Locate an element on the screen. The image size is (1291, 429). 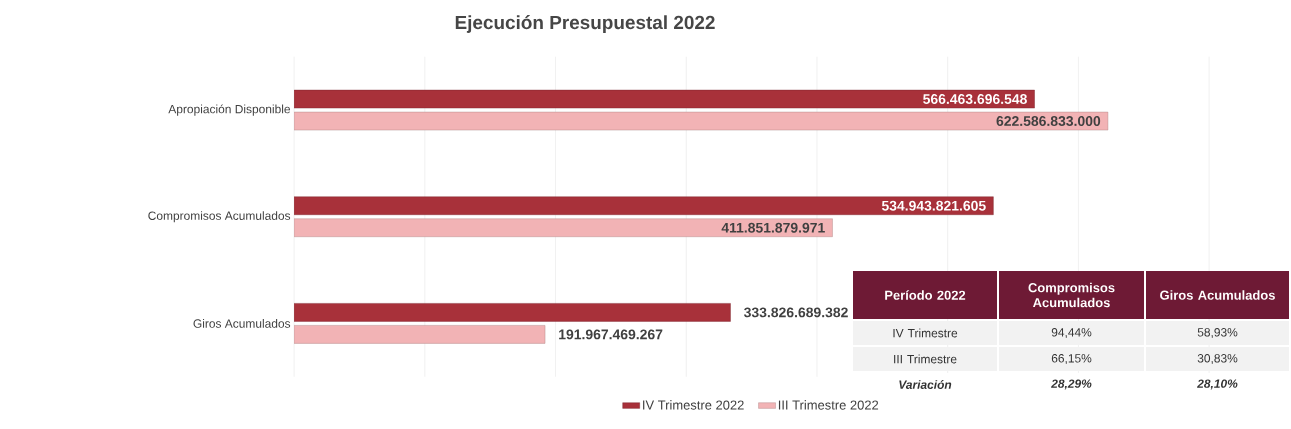
annotation: 30,83% is located at coordinates (1217, 359).